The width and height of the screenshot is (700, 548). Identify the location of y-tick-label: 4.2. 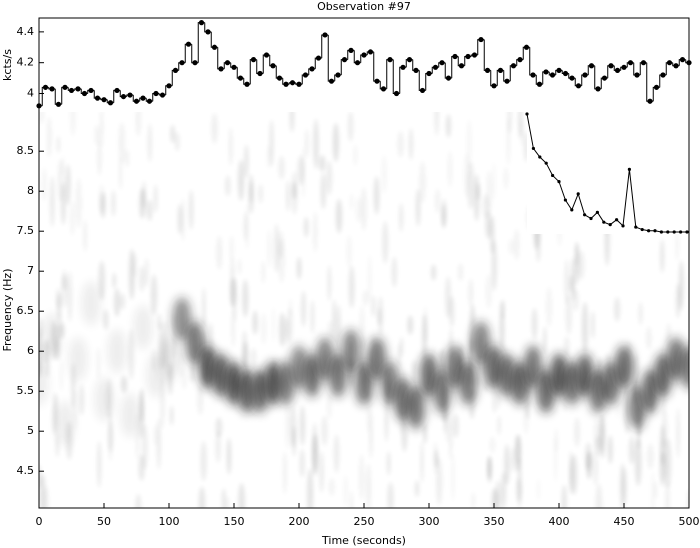
(26, 62).